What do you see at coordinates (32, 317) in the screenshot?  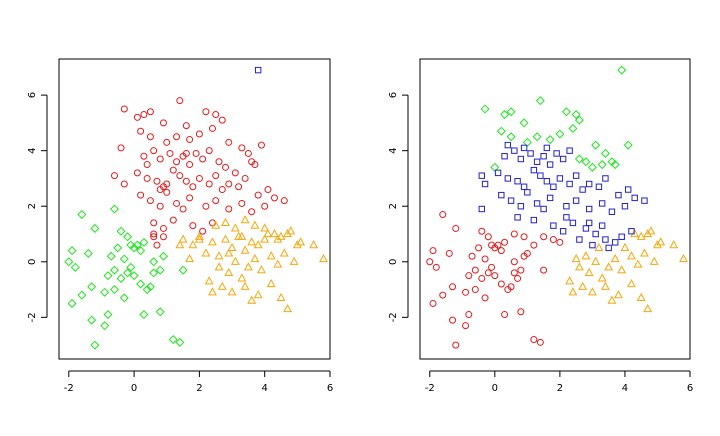 I see `y-tick-label: -2` at bounding box center [32, 317].